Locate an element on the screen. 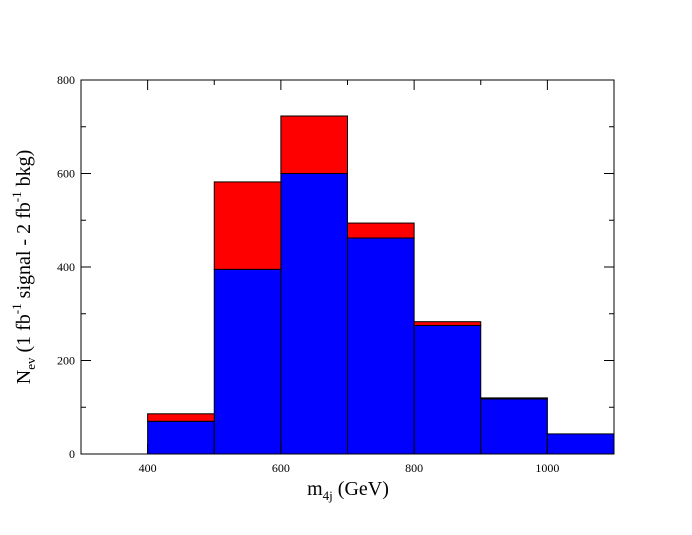 The height and width of the screenshot is (535, 692). bar-series1-bin4 is located at coordinates (447, 323).